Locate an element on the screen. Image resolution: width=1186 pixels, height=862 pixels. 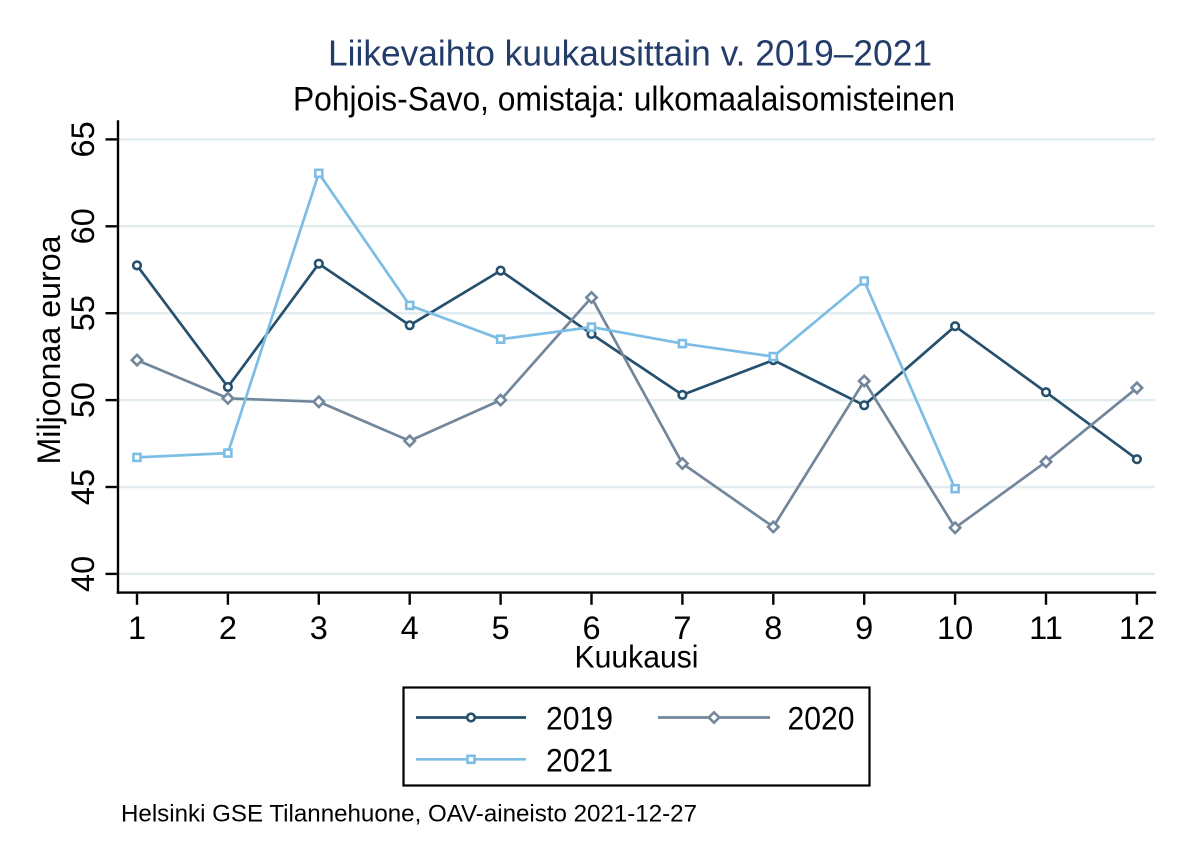
svg-text: 7 is located at coordinates (682, 628).